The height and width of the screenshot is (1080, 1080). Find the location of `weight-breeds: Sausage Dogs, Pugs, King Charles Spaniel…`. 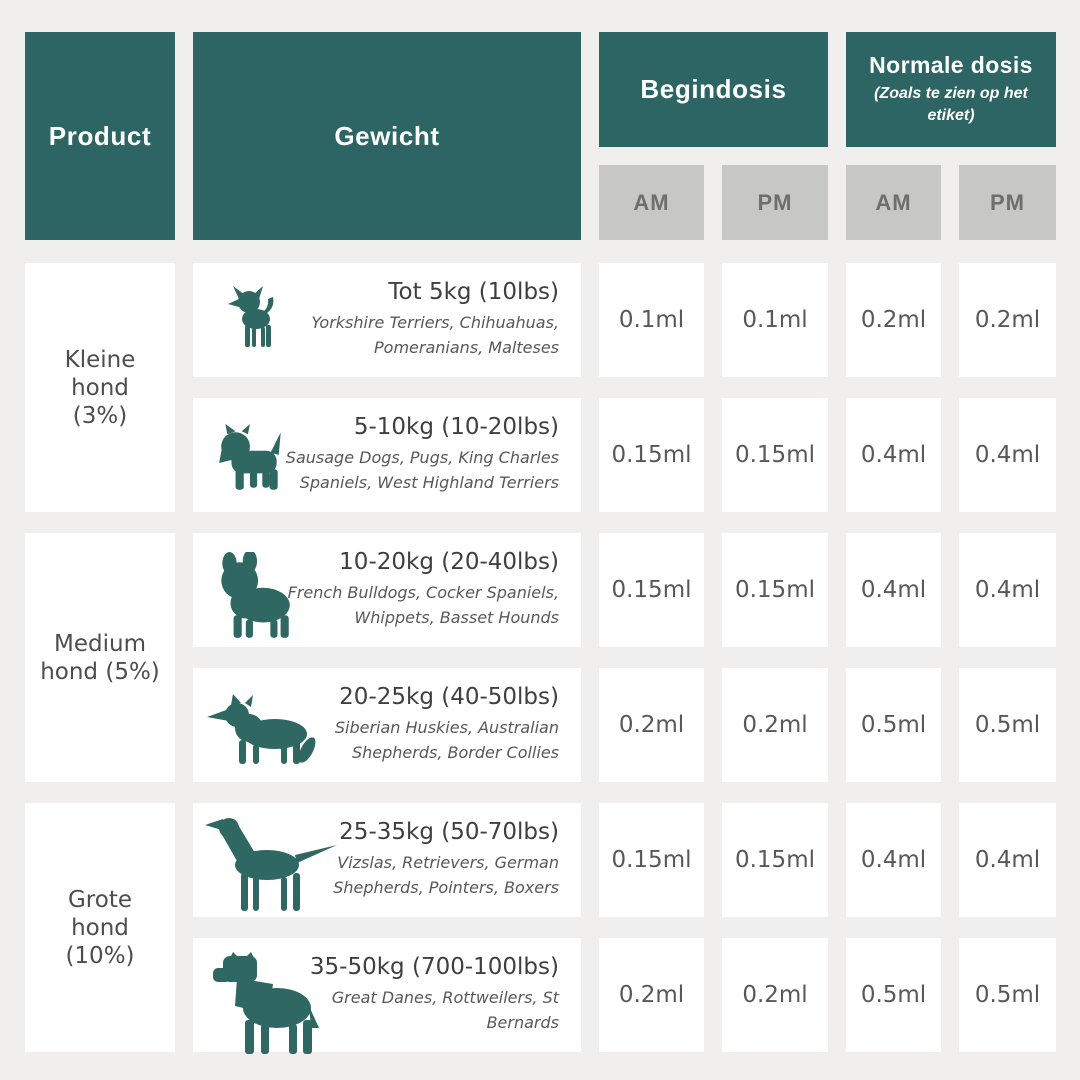

weight-breeds: Sausage Dogs, Pugs, King Charles Spaniel… is located at coordinates (422, 470).